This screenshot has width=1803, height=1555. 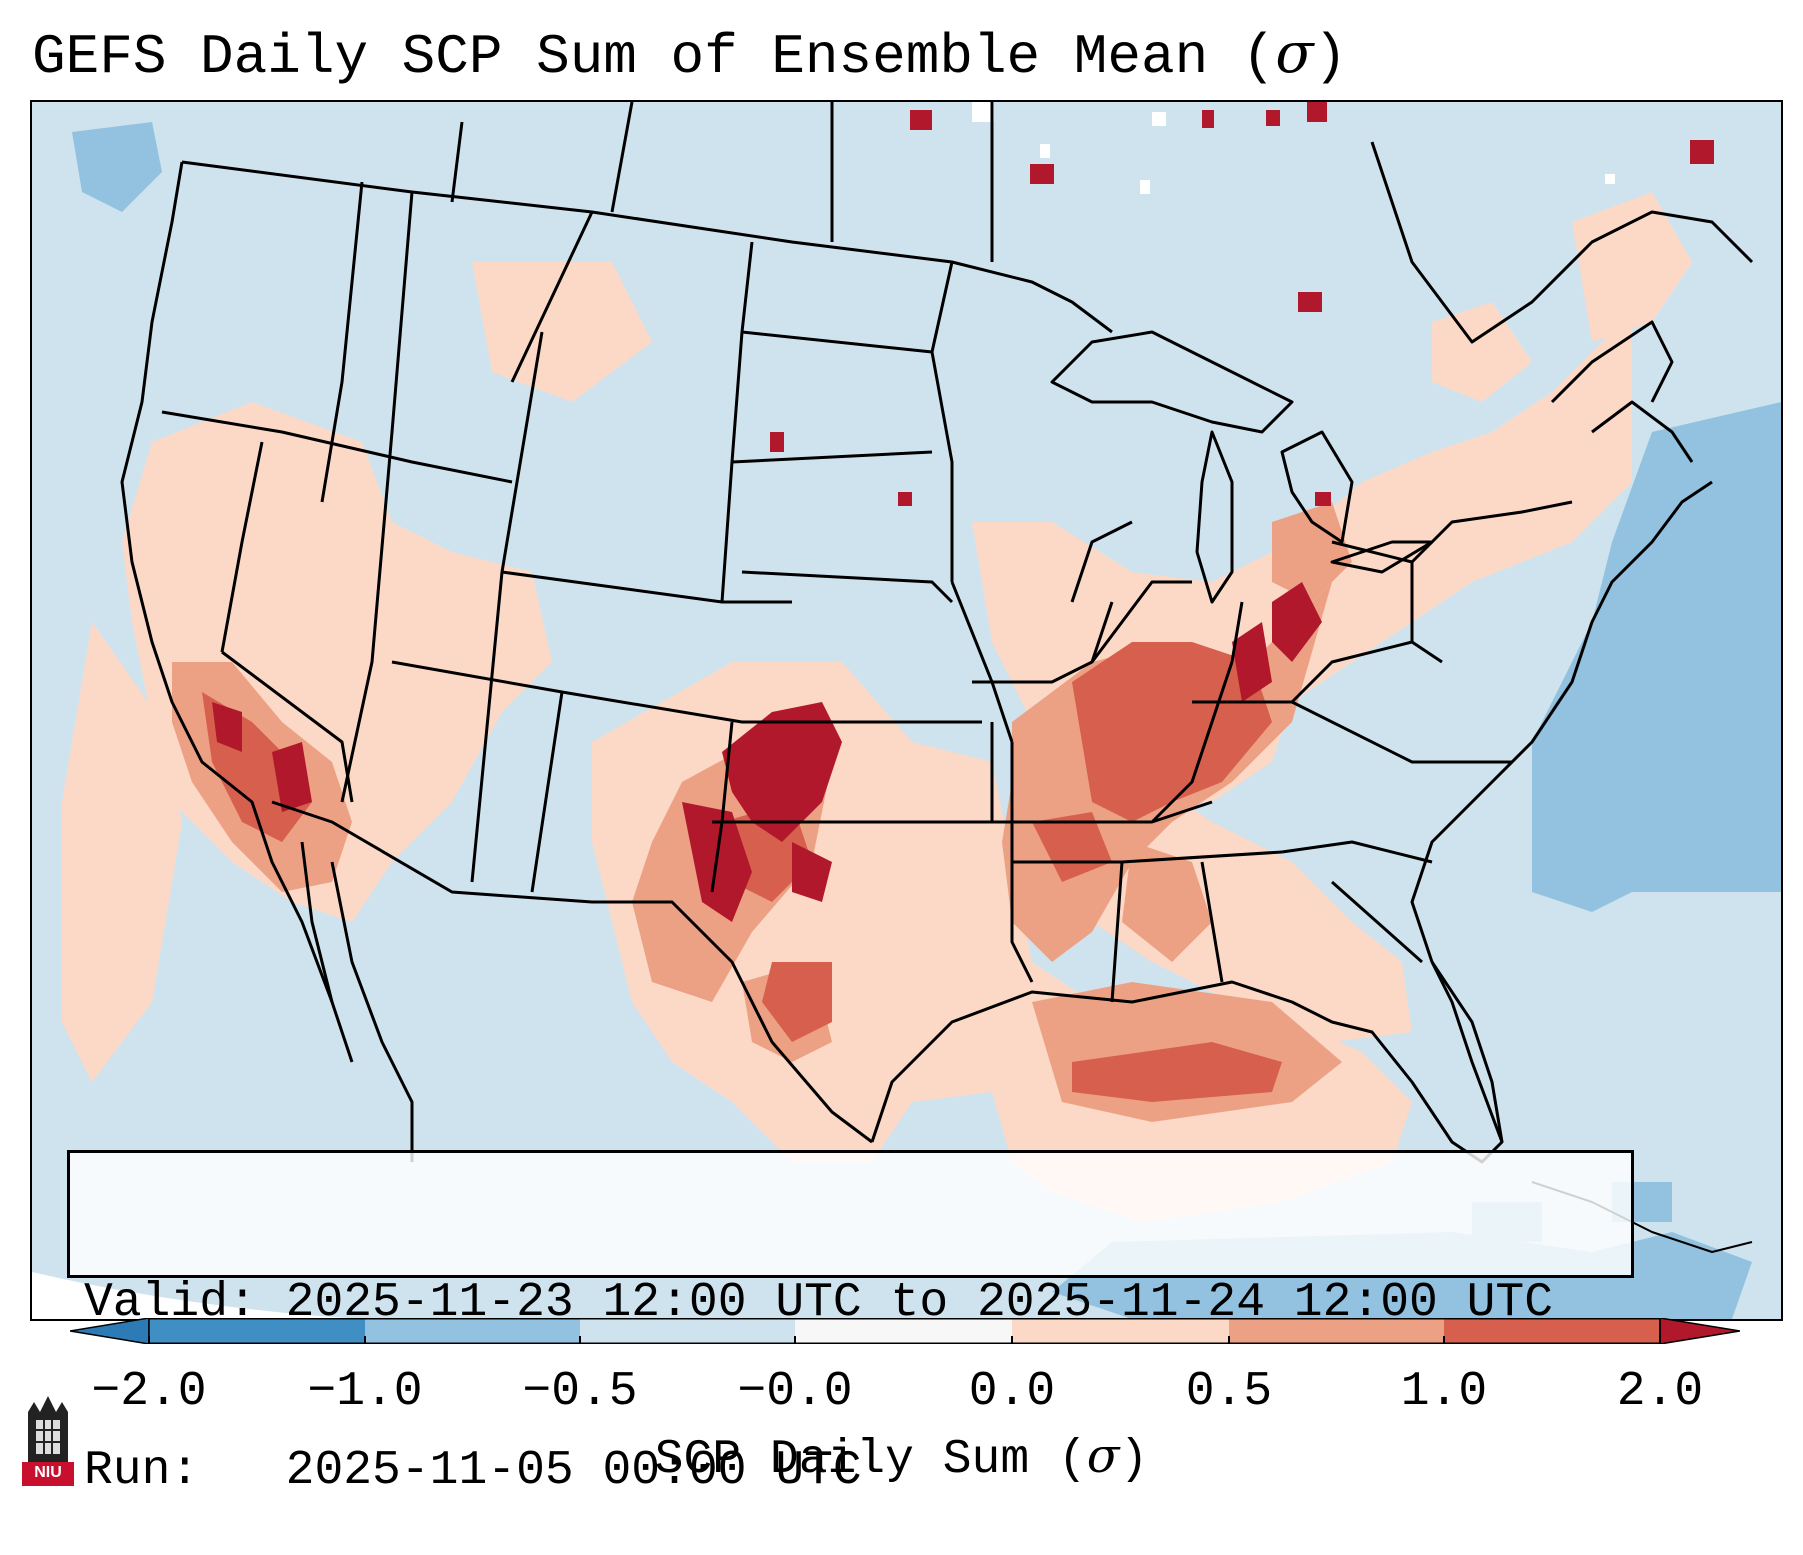 What do you see at coordinates (1699, 1331) in the screenshot?
I see `colorbar-bin-extend-high` at bounding box center [1699, 1331].